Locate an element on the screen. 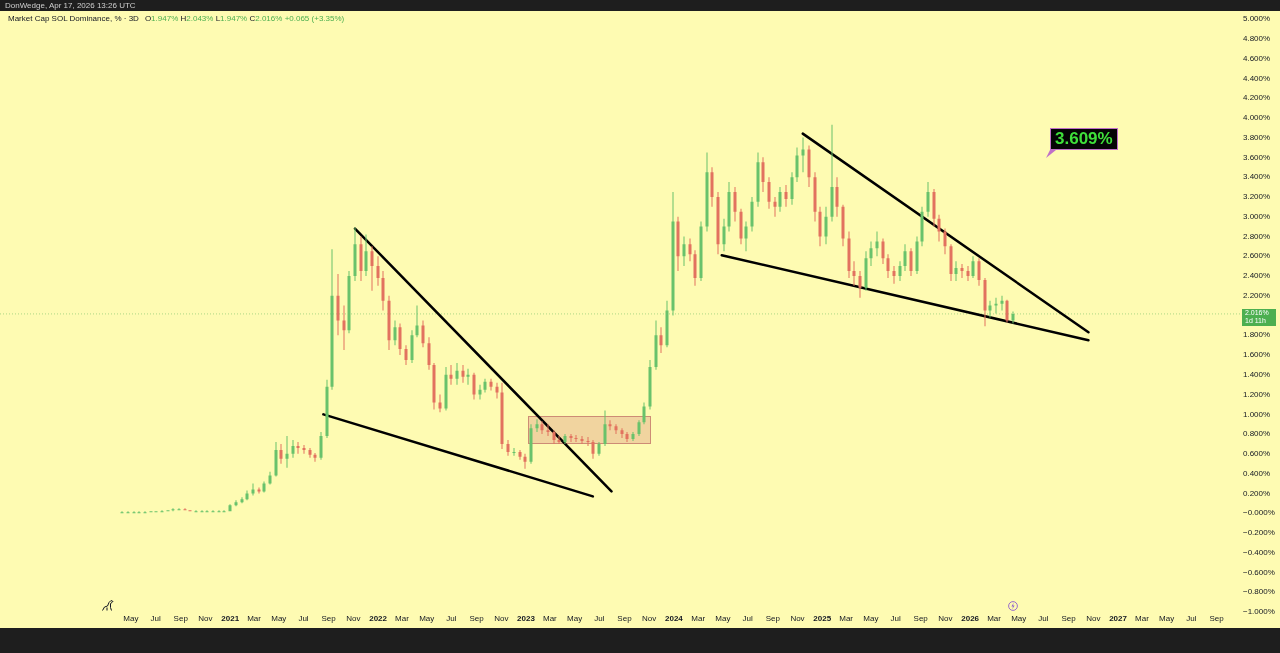 This screenshot has width=1280, height=653. y-tick-label: −0.800% is located at coordinates (1259, 592).